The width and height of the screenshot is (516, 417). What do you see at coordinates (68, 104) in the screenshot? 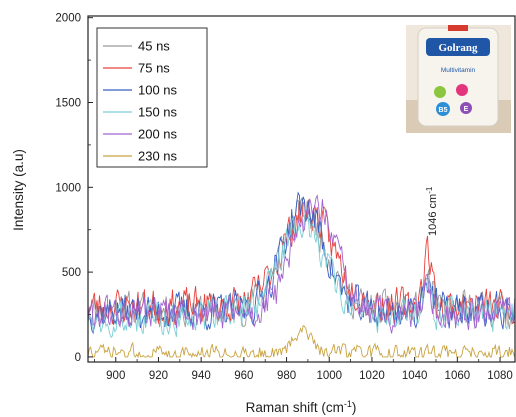
I see `y-tick-label: 1500` at bounding box center [68, 104].